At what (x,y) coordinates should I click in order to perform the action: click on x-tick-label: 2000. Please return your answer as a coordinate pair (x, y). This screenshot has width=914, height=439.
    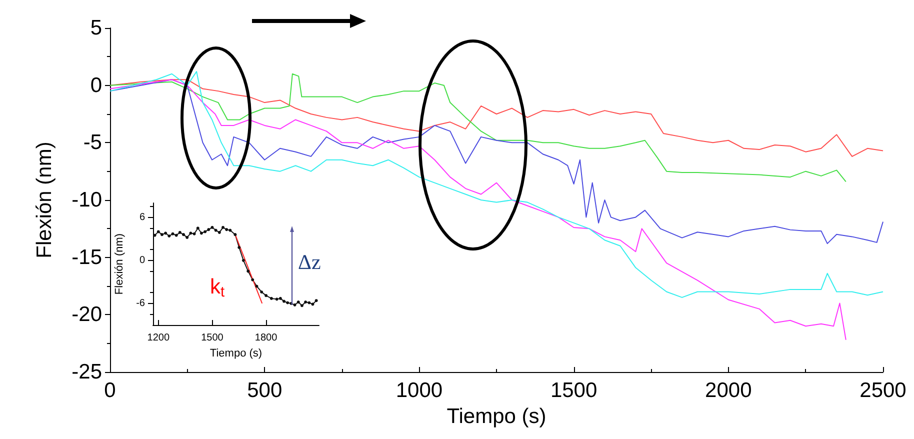
    Looking at the image, I should click on (728, 390).